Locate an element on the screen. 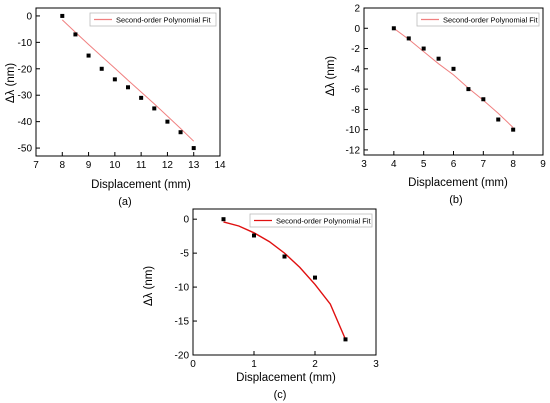  x-tick-label: 5 is located at coordinates (424, 164).